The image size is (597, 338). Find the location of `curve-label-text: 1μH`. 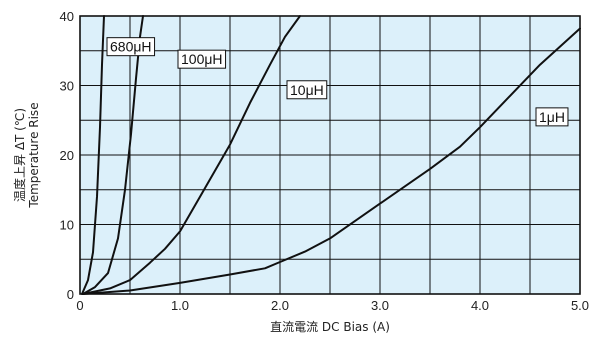

curve-label-text: 1μH is located at coordinates (552, 117).